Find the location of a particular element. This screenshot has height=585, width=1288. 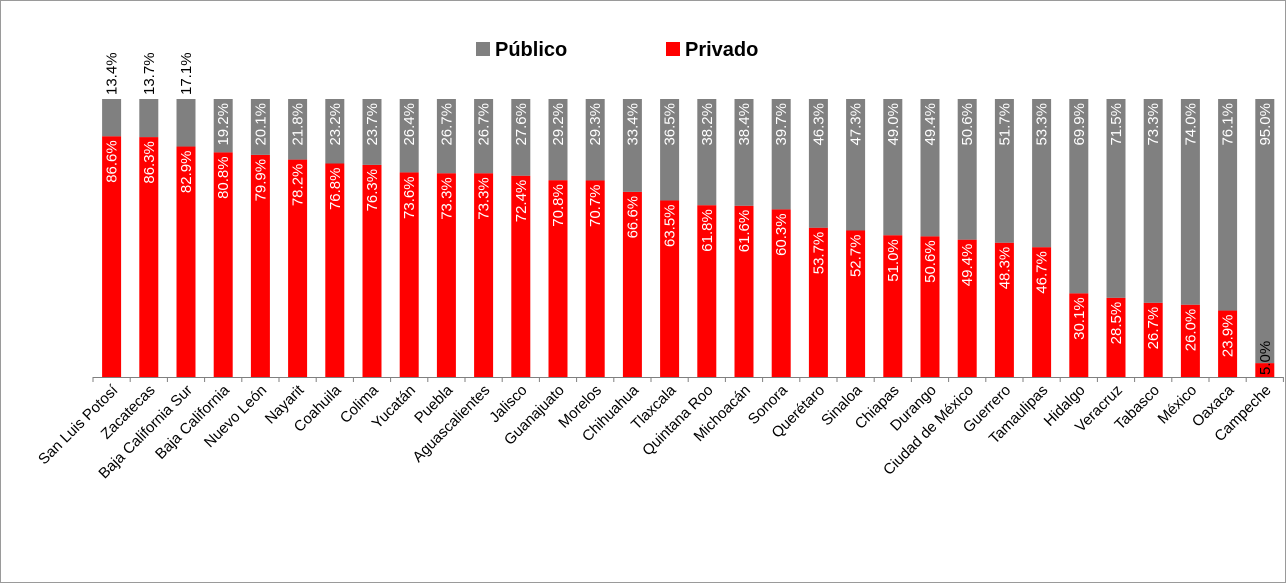

bar-privado-guerrero is located at coordinates (1004, 309).